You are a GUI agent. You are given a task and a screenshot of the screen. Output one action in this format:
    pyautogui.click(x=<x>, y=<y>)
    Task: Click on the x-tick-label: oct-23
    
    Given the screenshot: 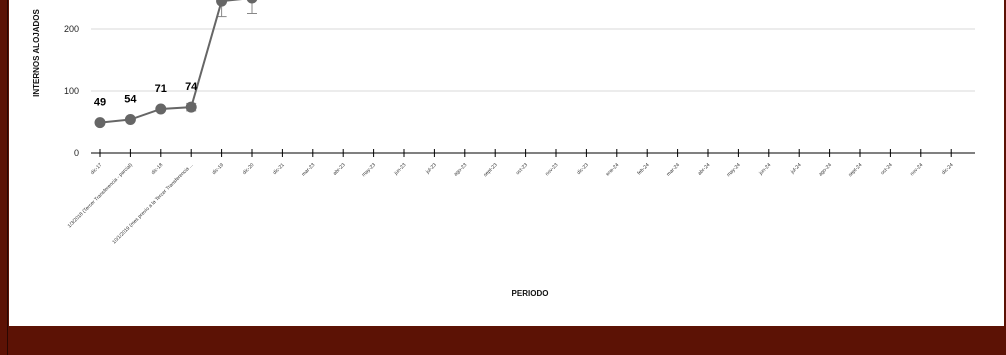 What is the action you would take?
    pyautogui.click(x=522, y=169)
    